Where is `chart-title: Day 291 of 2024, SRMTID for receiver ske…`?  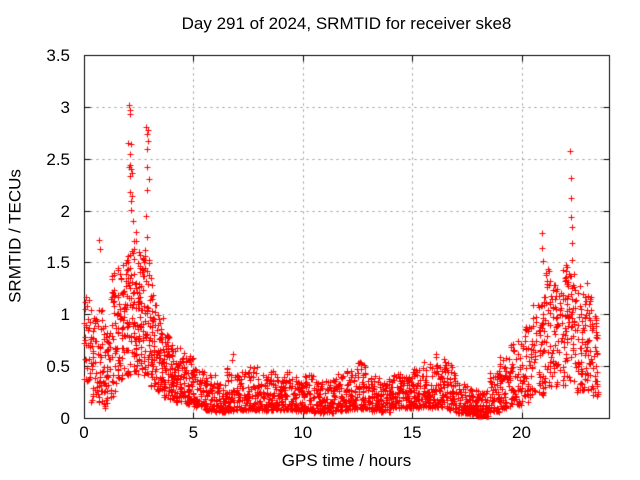 chart-title: Day 291 of 2024, SRMTID for receiver ske… is located at coordinates (346, 23).